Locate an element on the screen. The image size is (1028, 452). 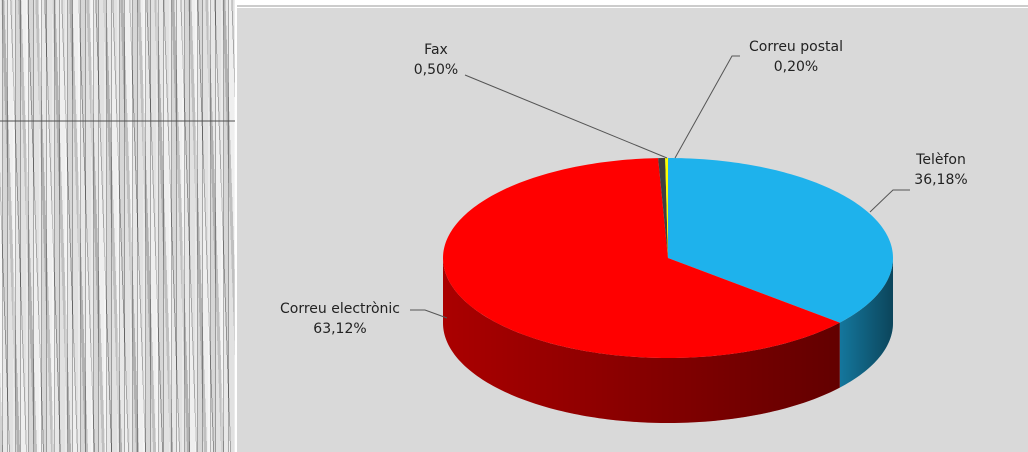
category-label: Correu postal is located at coordinates (796, 47).